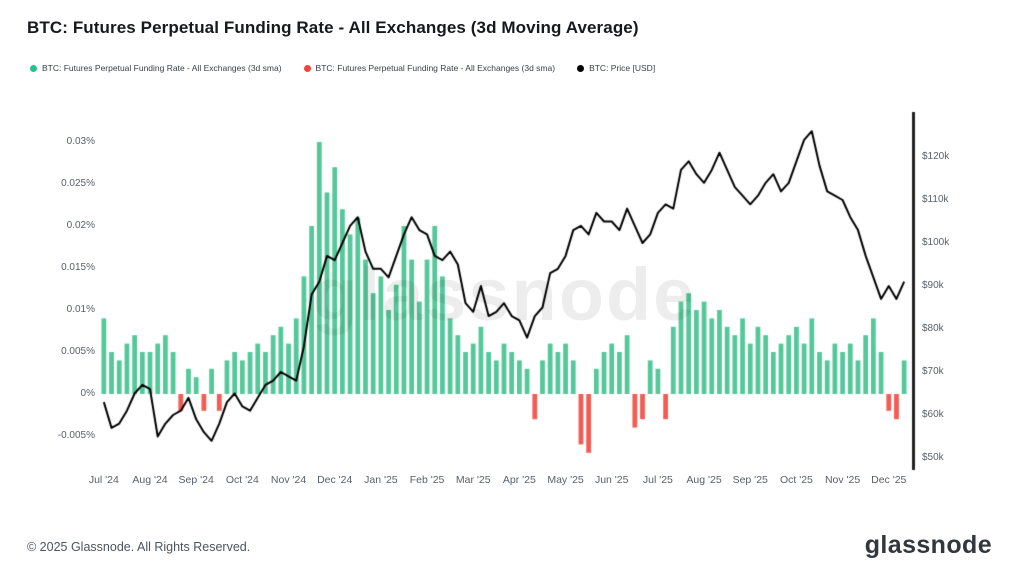 This screenshot has width=1024, height=576. What do you see at coordinates (622, 68) in the screenshot?
I see `legend-label: BTC: Price [USD]` at bounding box center [622, 68].